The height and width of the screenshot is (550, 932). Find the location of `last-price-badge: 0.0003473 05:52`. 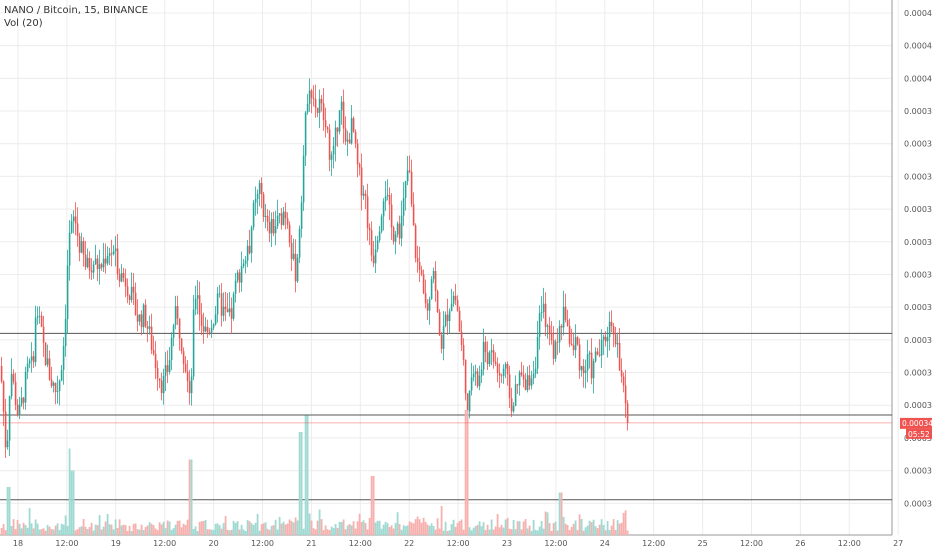

last-price-badge: 0.0003473 05:52 is located at coordinates (916, 428).